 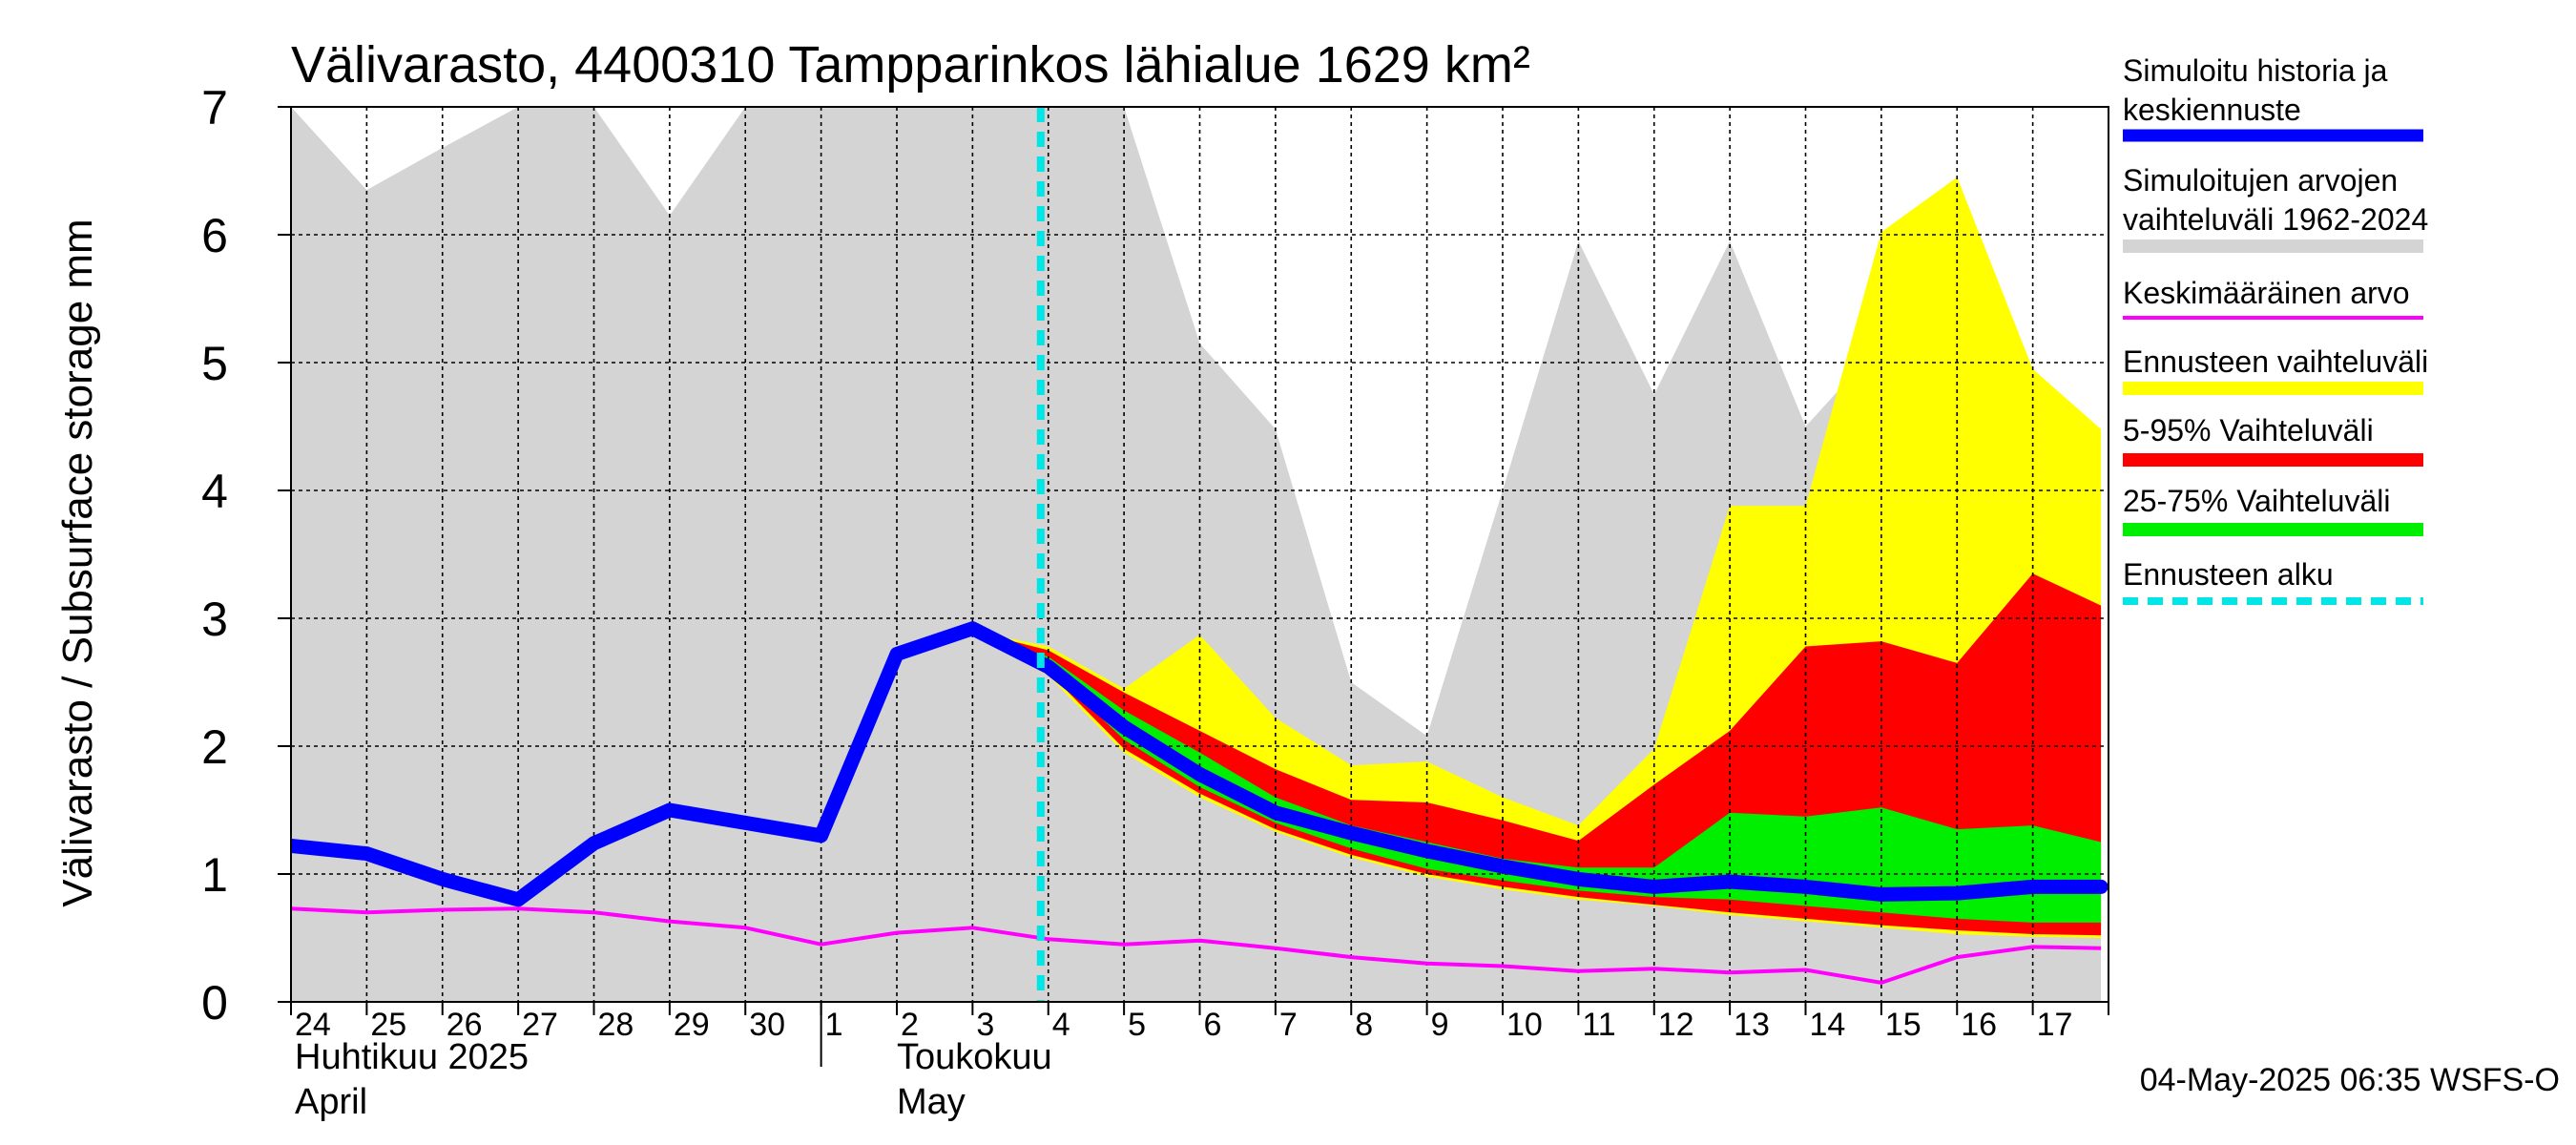 I want to click on x-tick-label: 16, so click(x=1979, y=1025).